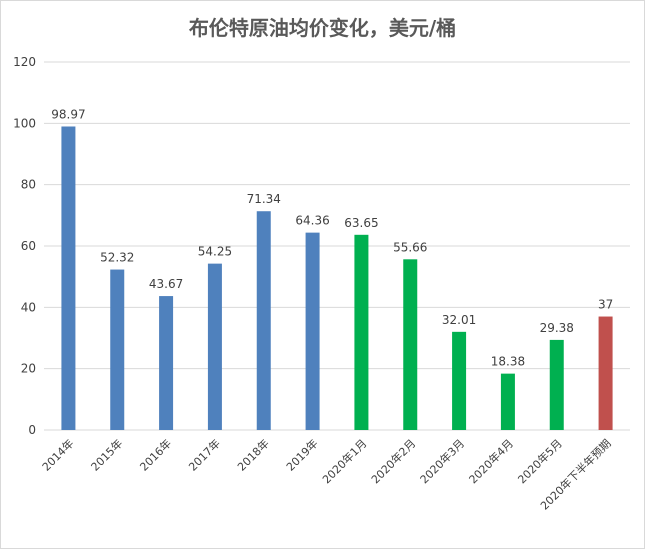 This screenshot has width=645, height=549. I want to click on x-tick-label: 2020年1月, so click(344, 461).